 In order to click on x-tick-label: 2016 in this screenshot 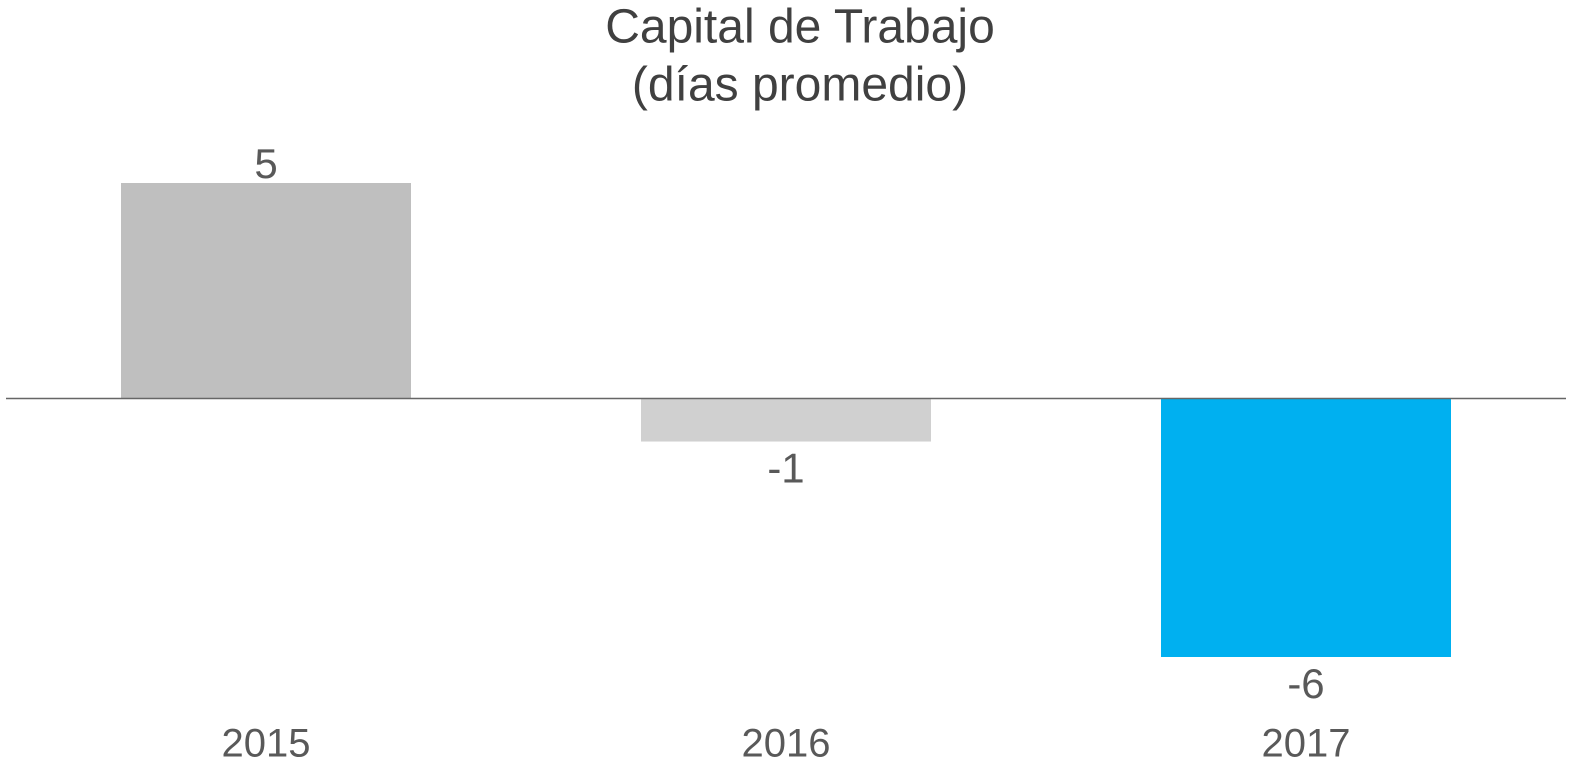, I will do `click(786, 744)`.